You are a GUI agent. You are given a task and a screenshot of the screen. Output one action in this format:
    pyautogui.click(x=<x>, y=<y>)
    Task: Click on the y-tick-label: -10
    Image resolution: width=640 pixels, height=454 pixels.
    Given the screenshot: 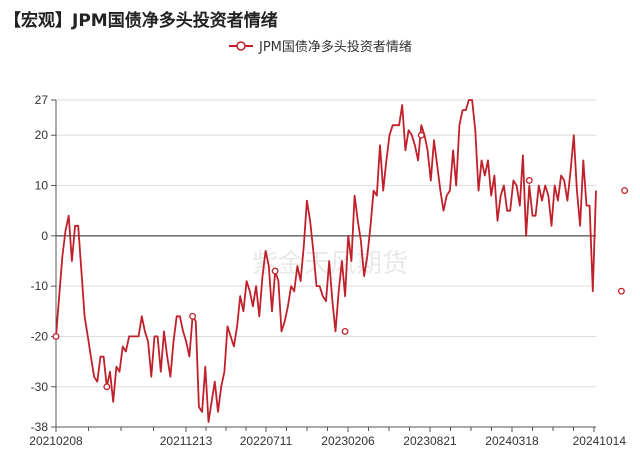 What is the action you would take?
    pyautogui.click(x=40, y=286)
    